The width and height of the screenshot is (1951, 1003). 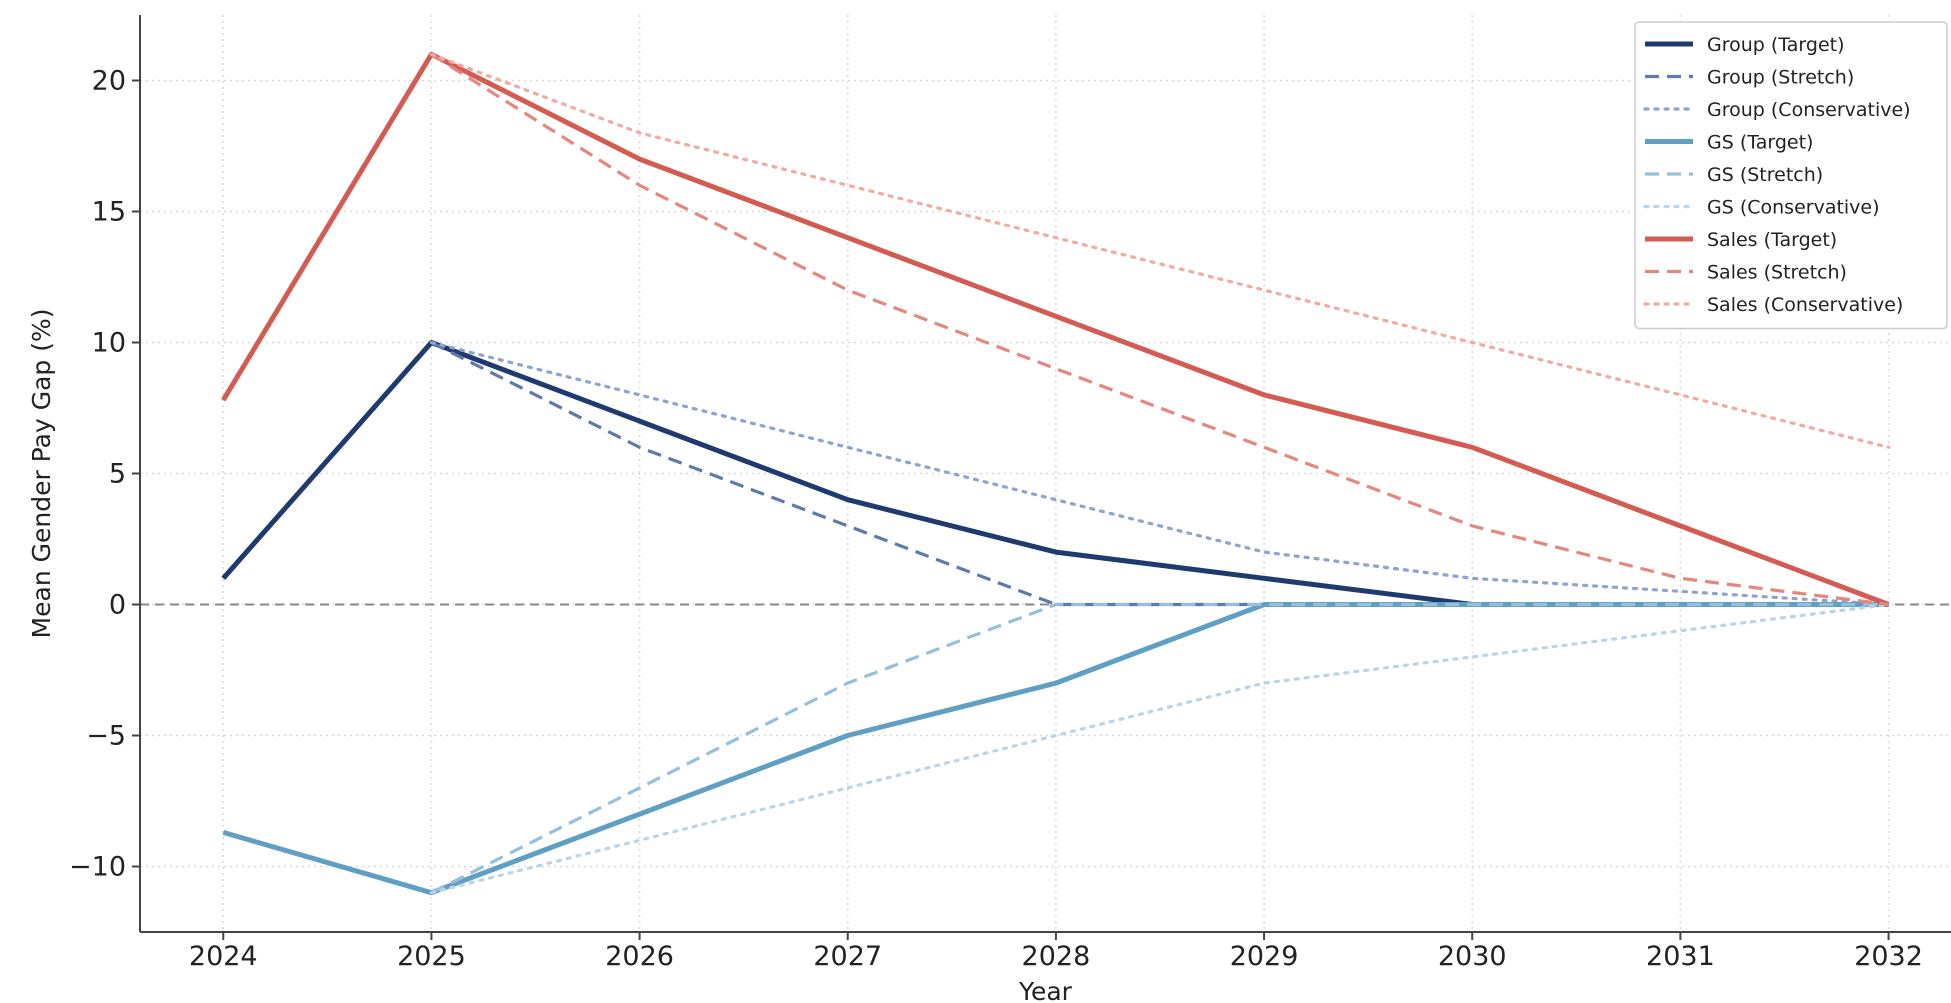 I want to click on y-tick-label: 15, so click(x=109, y=212).